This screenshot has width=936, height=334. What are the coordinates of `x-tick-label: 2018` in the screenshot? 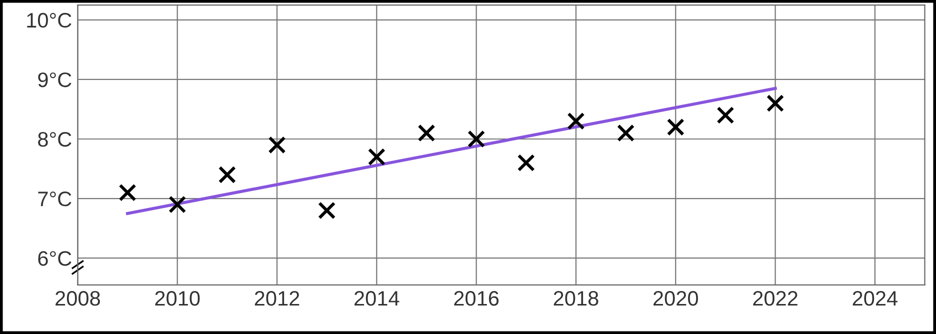 It's located at (576, 298).